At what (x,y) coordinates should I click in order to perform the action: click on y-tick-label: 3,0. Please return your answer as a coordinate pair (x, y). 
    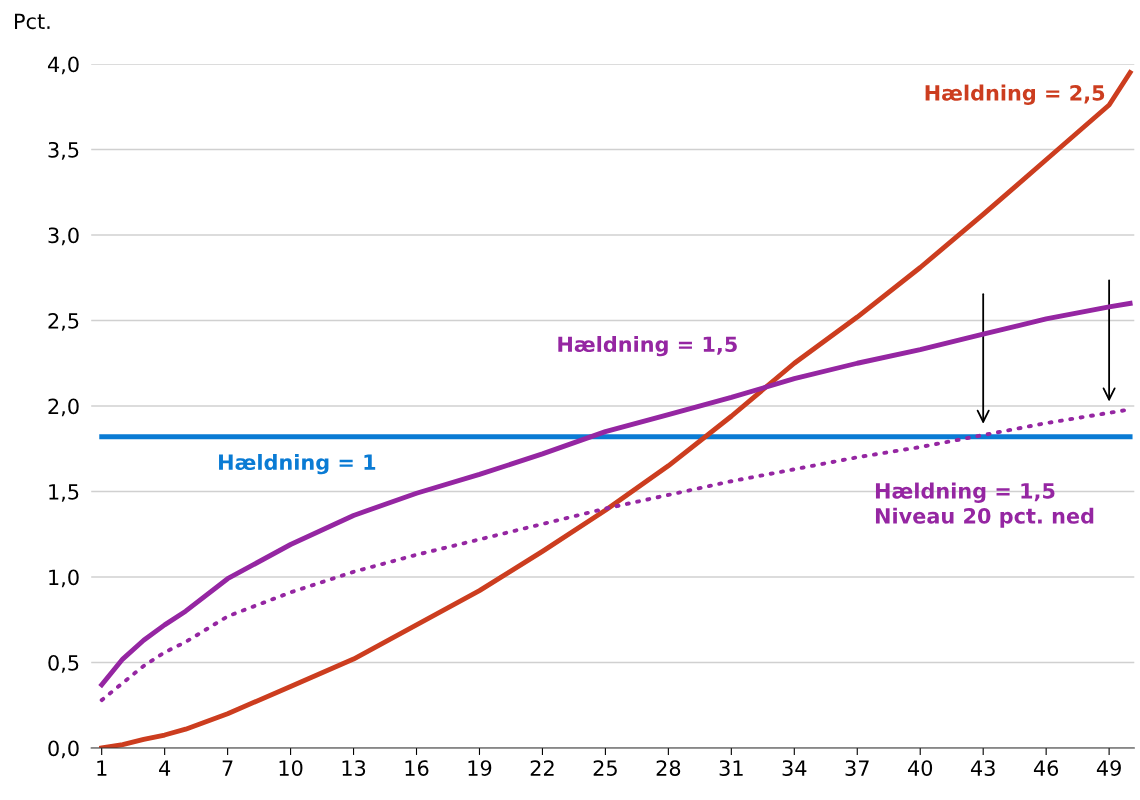
    Looking at the image, I should click on (63, 236).